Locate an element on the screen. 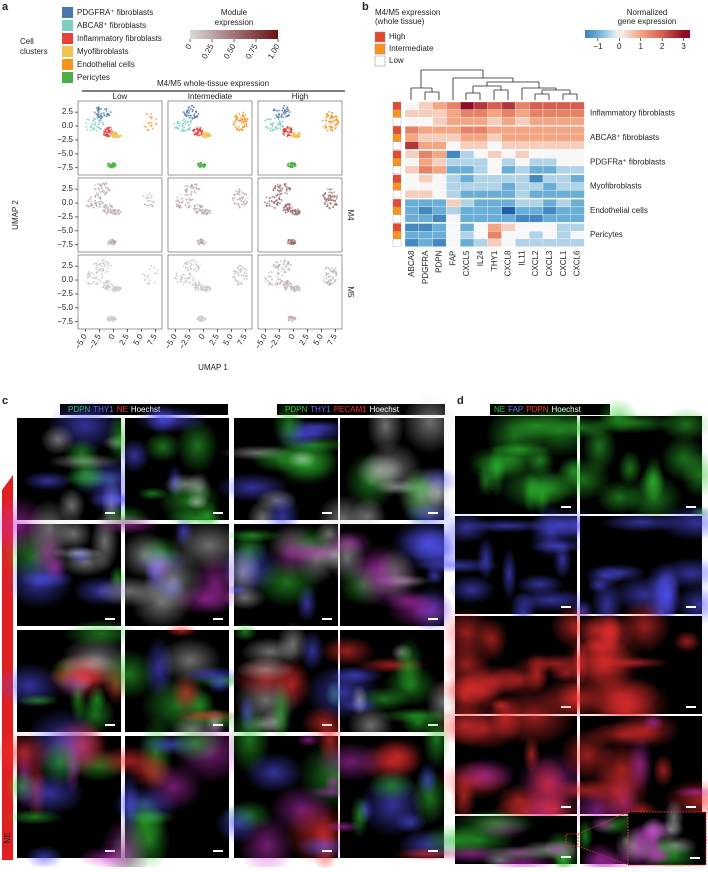 The width and height of the screenshot is (708, 872). stain-word: NE is located at coordinates (122, 409).